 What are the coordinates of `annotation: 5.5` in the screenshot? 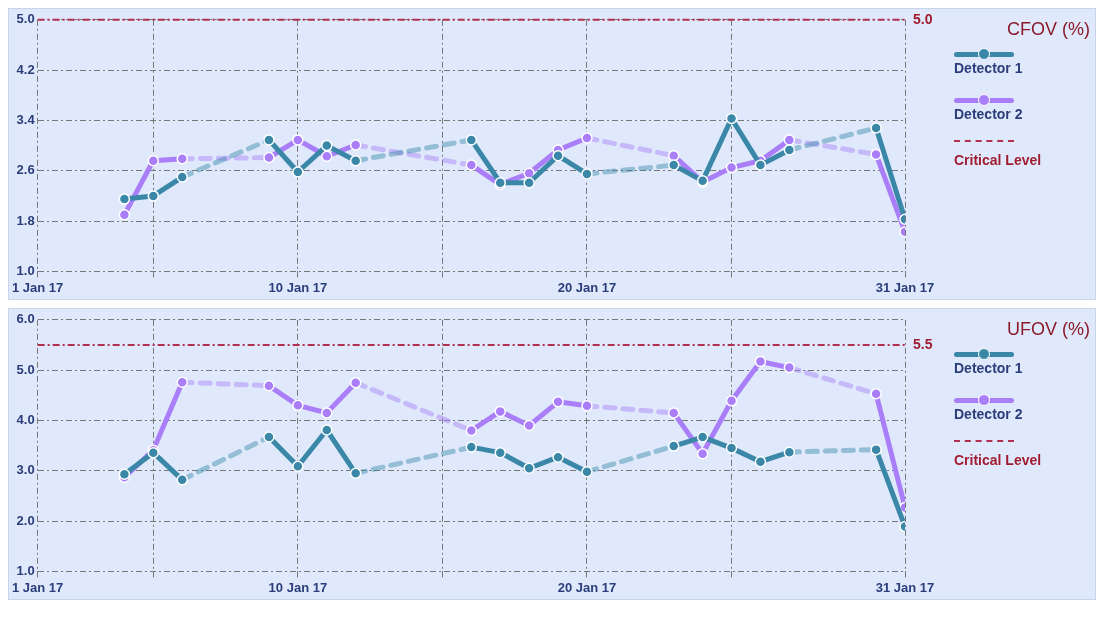 It's located at (923, 343).